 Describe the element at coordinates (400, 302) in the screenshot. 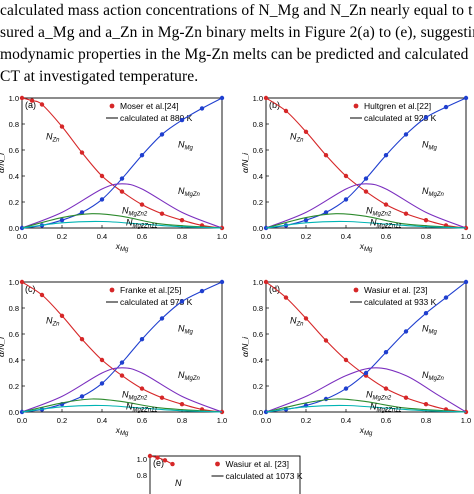

I see `legend-line-label: calculated at 933 K` at that location.